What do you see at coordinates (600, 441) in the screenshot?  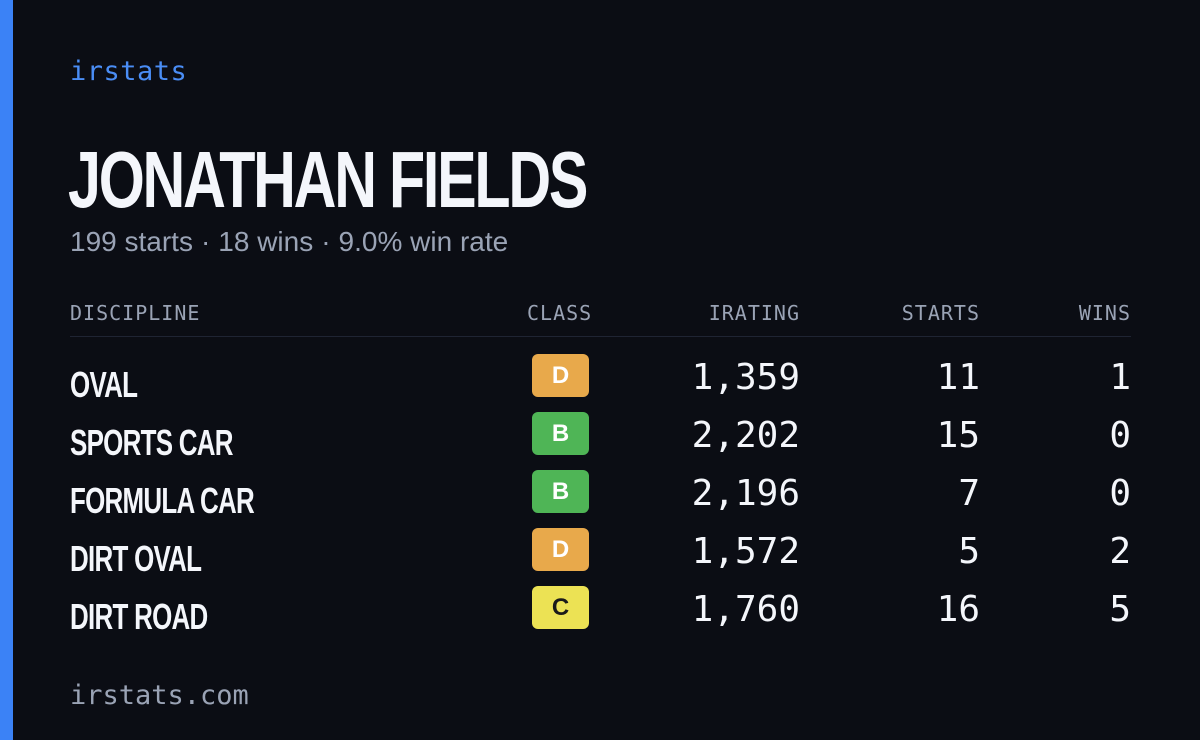 I see `table-row: SPORTS CAR B 2,202 15 0` at bounding box center [600, 441].